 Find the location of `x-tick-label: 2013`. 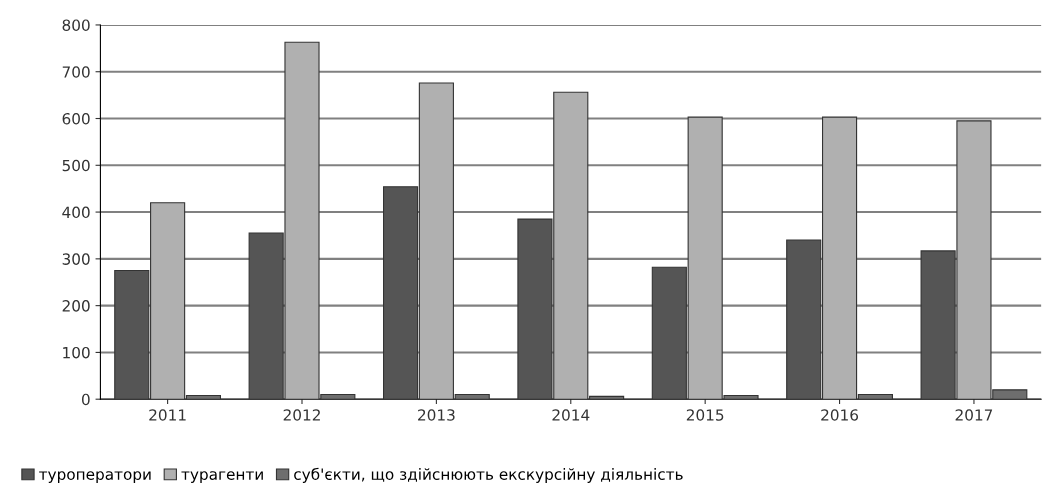

x-tick-label: 2013 is located at coordinates (436, 415).